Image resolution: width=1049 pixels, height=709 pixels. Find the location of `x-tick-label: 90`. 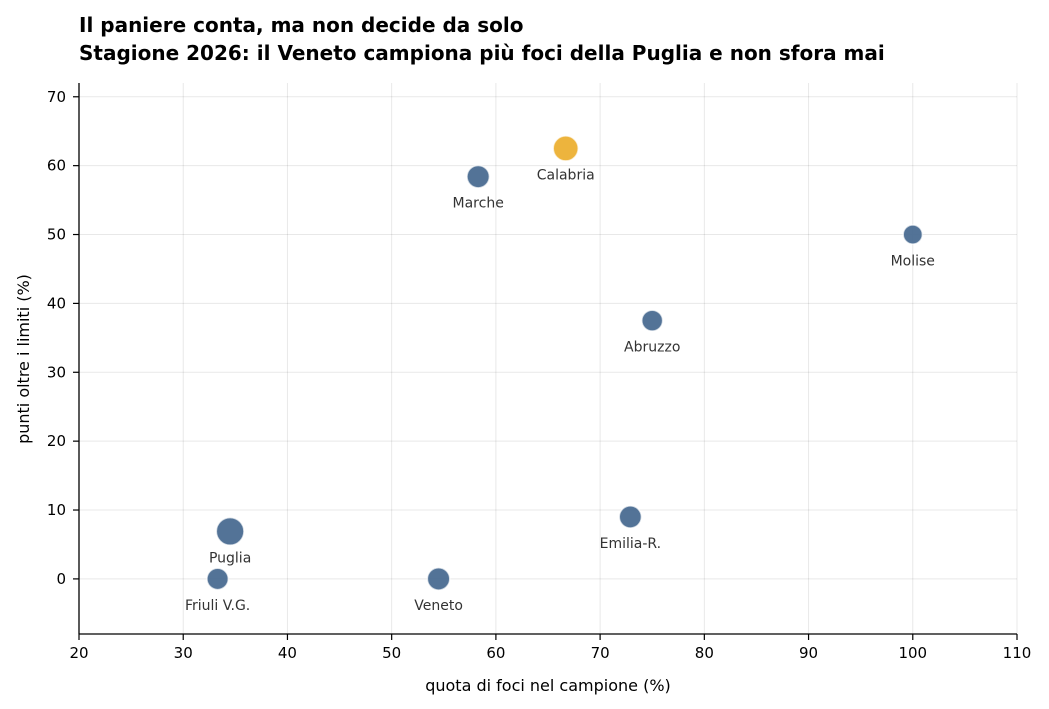

x-tick-label: 90 is located at coordinates (808, 653).